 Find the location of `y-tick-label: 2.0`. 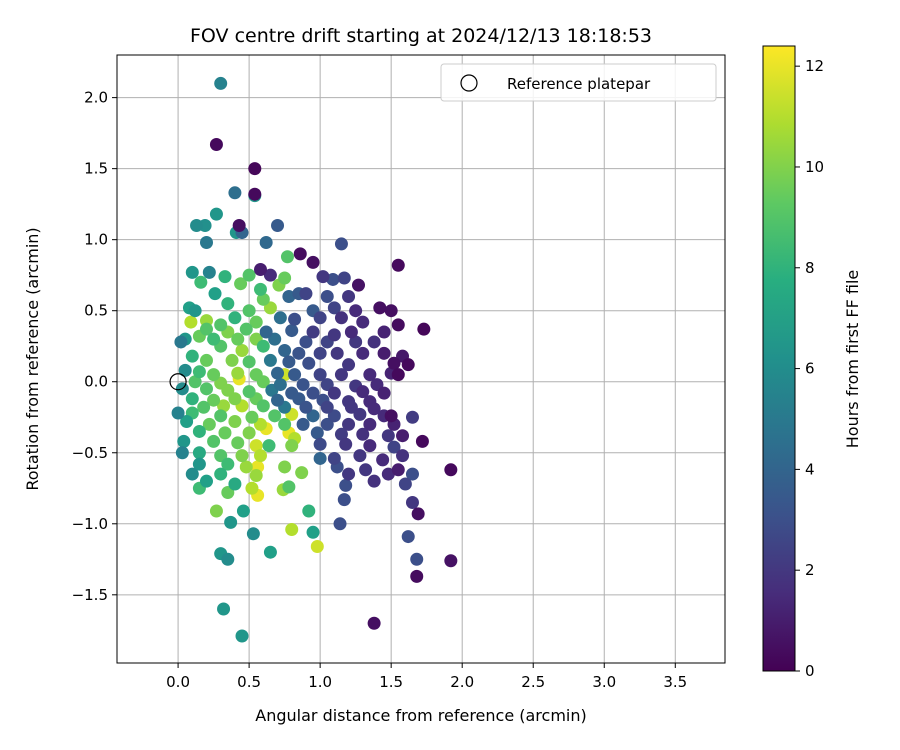

y-tick-label: 2.0 is located at coordinates (96, 98).